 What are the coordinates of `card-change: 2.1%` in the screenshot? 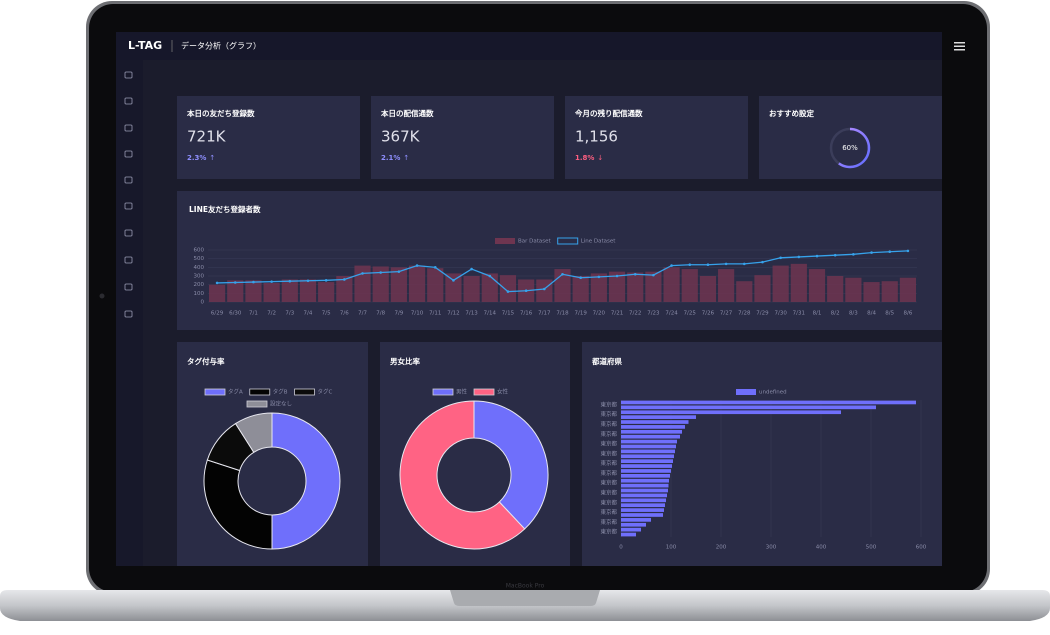 It's located at (390, 158).